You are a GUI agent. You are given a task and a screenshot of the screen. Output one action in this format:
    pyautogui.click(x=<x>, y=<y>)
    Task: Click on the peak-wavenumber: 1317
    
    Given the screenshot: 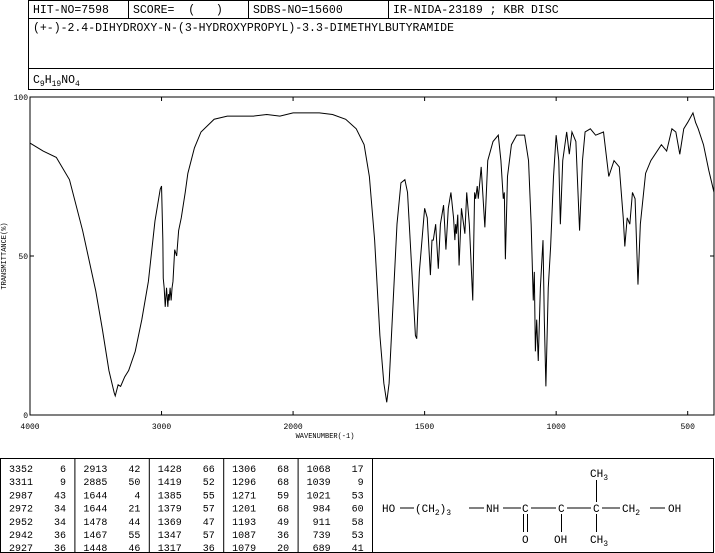 What is the action you would take?
    pyautogui.click(x=170, y=548)
    